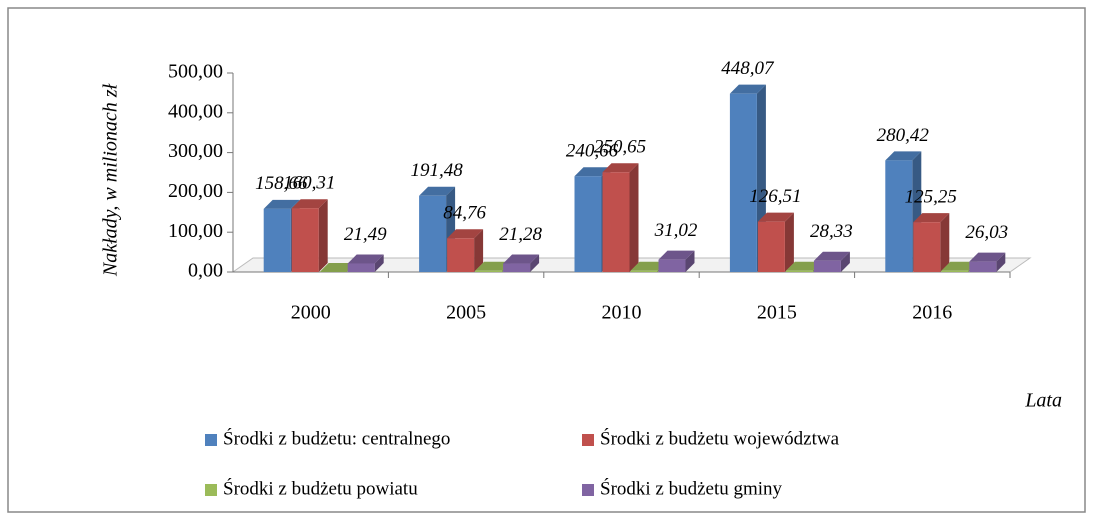  I want to click on value-label: 21,28, so click(520, 234).